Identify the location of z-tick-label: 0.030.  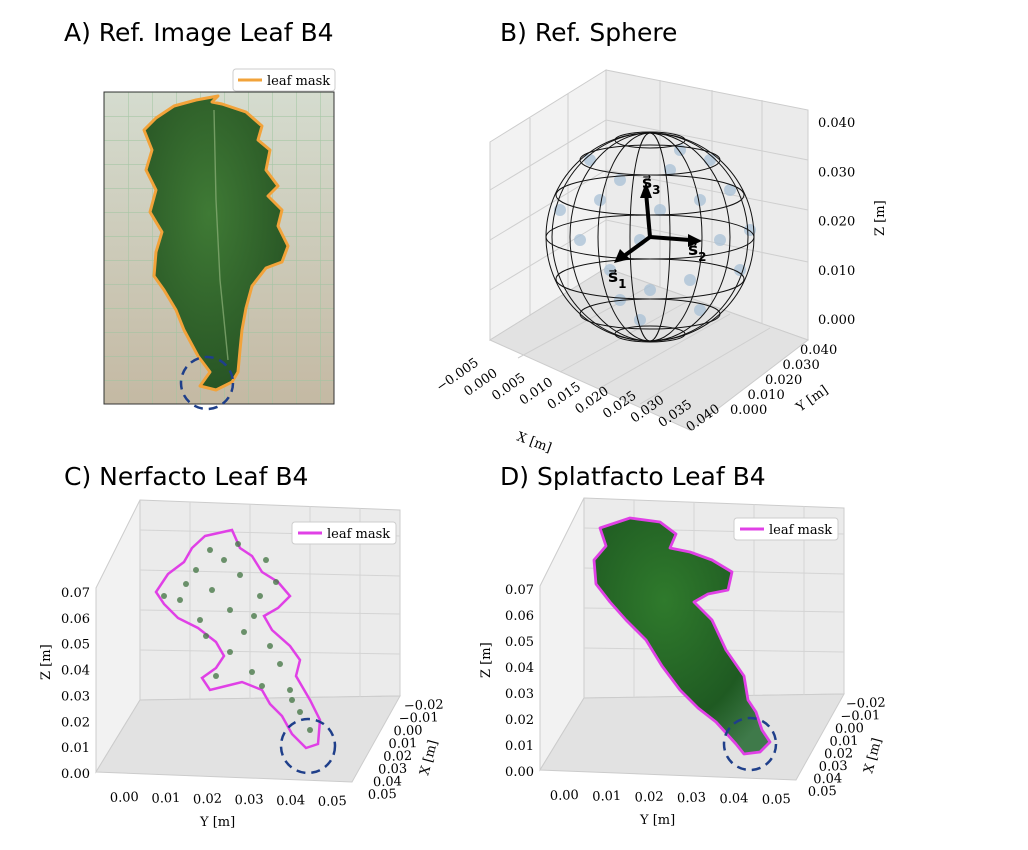
(836, 172).